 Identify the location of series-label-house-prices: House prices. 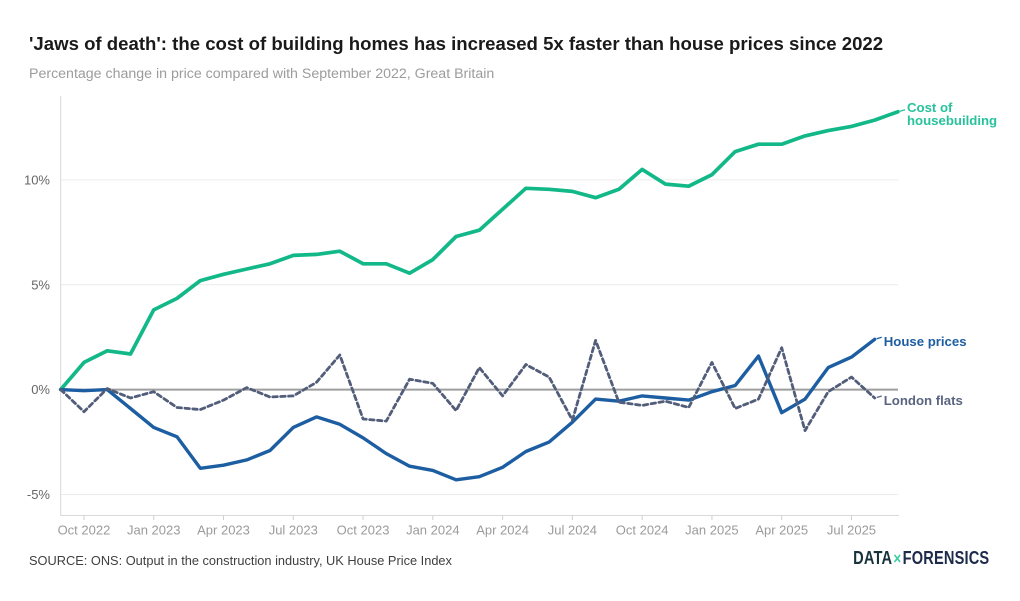
(925, 342).